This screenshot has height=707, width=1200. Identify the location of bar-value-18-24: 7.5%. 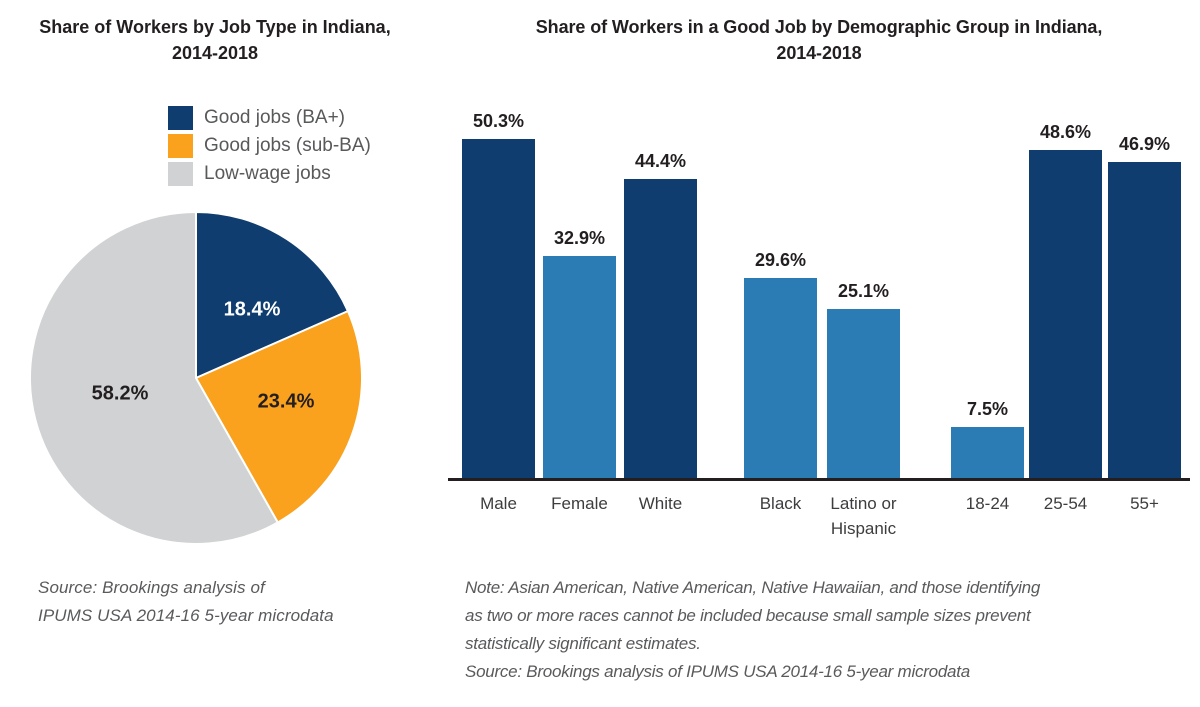
(987, 409).